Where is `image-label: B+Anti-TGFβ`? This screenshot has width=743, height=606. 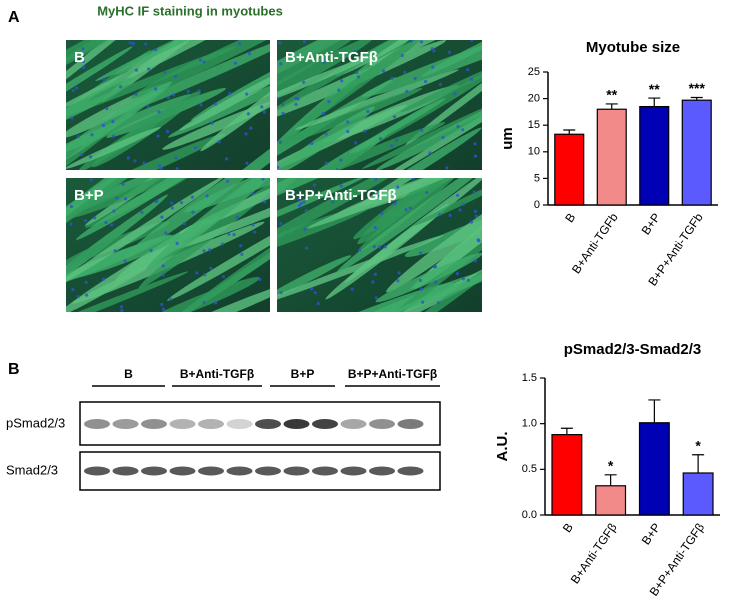
image-label: B+Anti-TGFβ is located at coordinates (331, 57).